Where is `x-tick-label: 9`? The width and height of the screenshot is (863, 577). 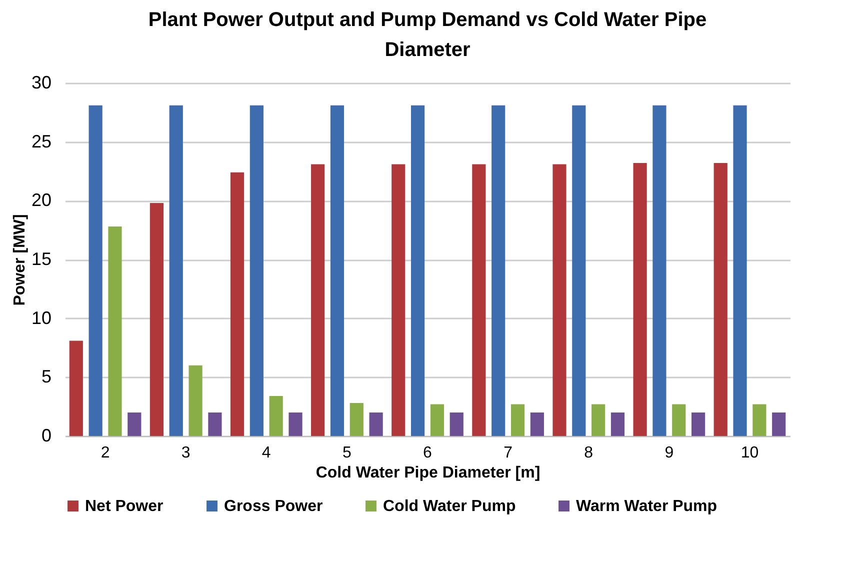 x-tick-label: 9 is located at coordinates (669, 453).